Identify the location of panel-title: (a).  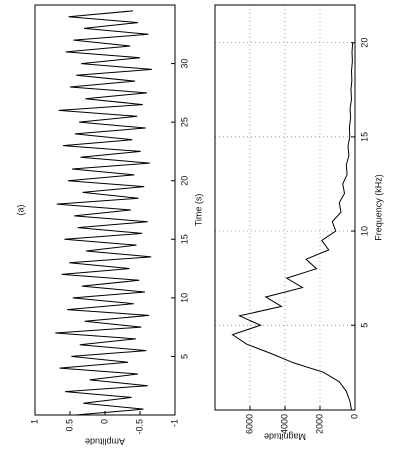
(20, 209).